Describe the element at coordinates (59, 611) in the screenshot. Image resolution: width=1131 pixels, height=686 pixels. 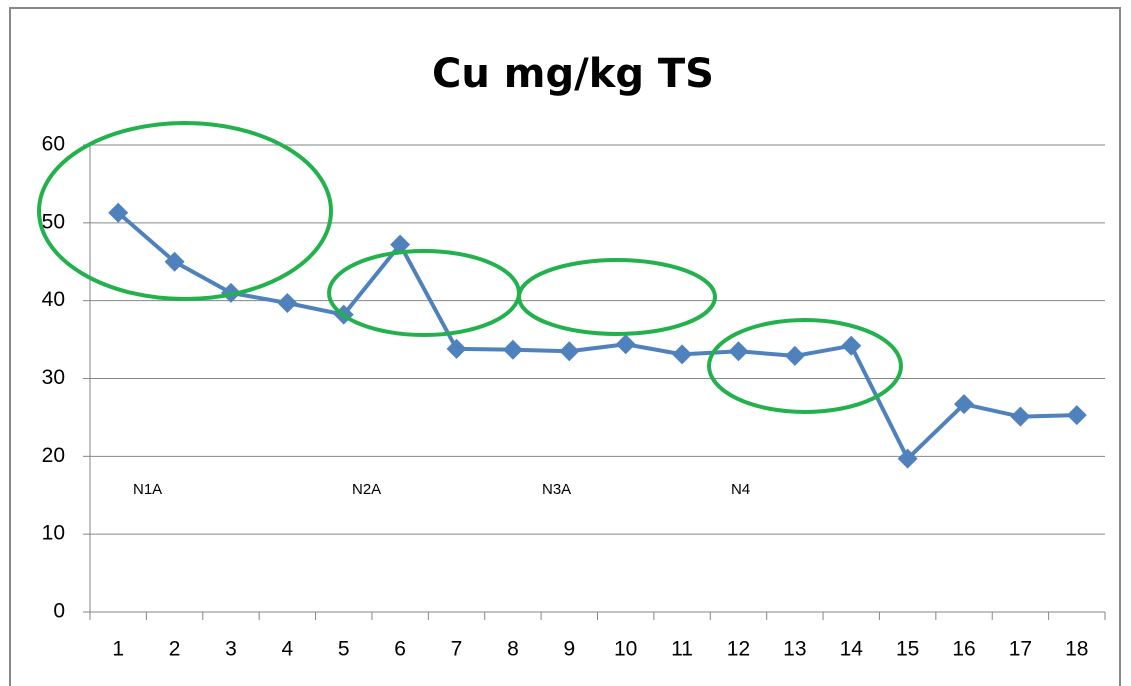
I see `y-tick-label: 0` at that location.